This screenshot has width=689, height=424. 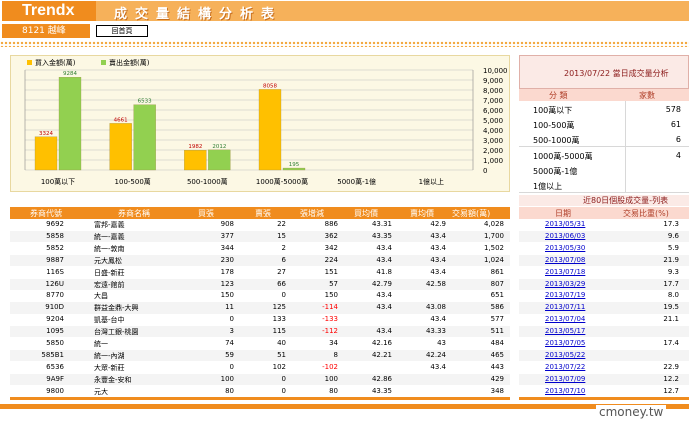 I want to click on table-cell: 34, so click(x=333, y=343).